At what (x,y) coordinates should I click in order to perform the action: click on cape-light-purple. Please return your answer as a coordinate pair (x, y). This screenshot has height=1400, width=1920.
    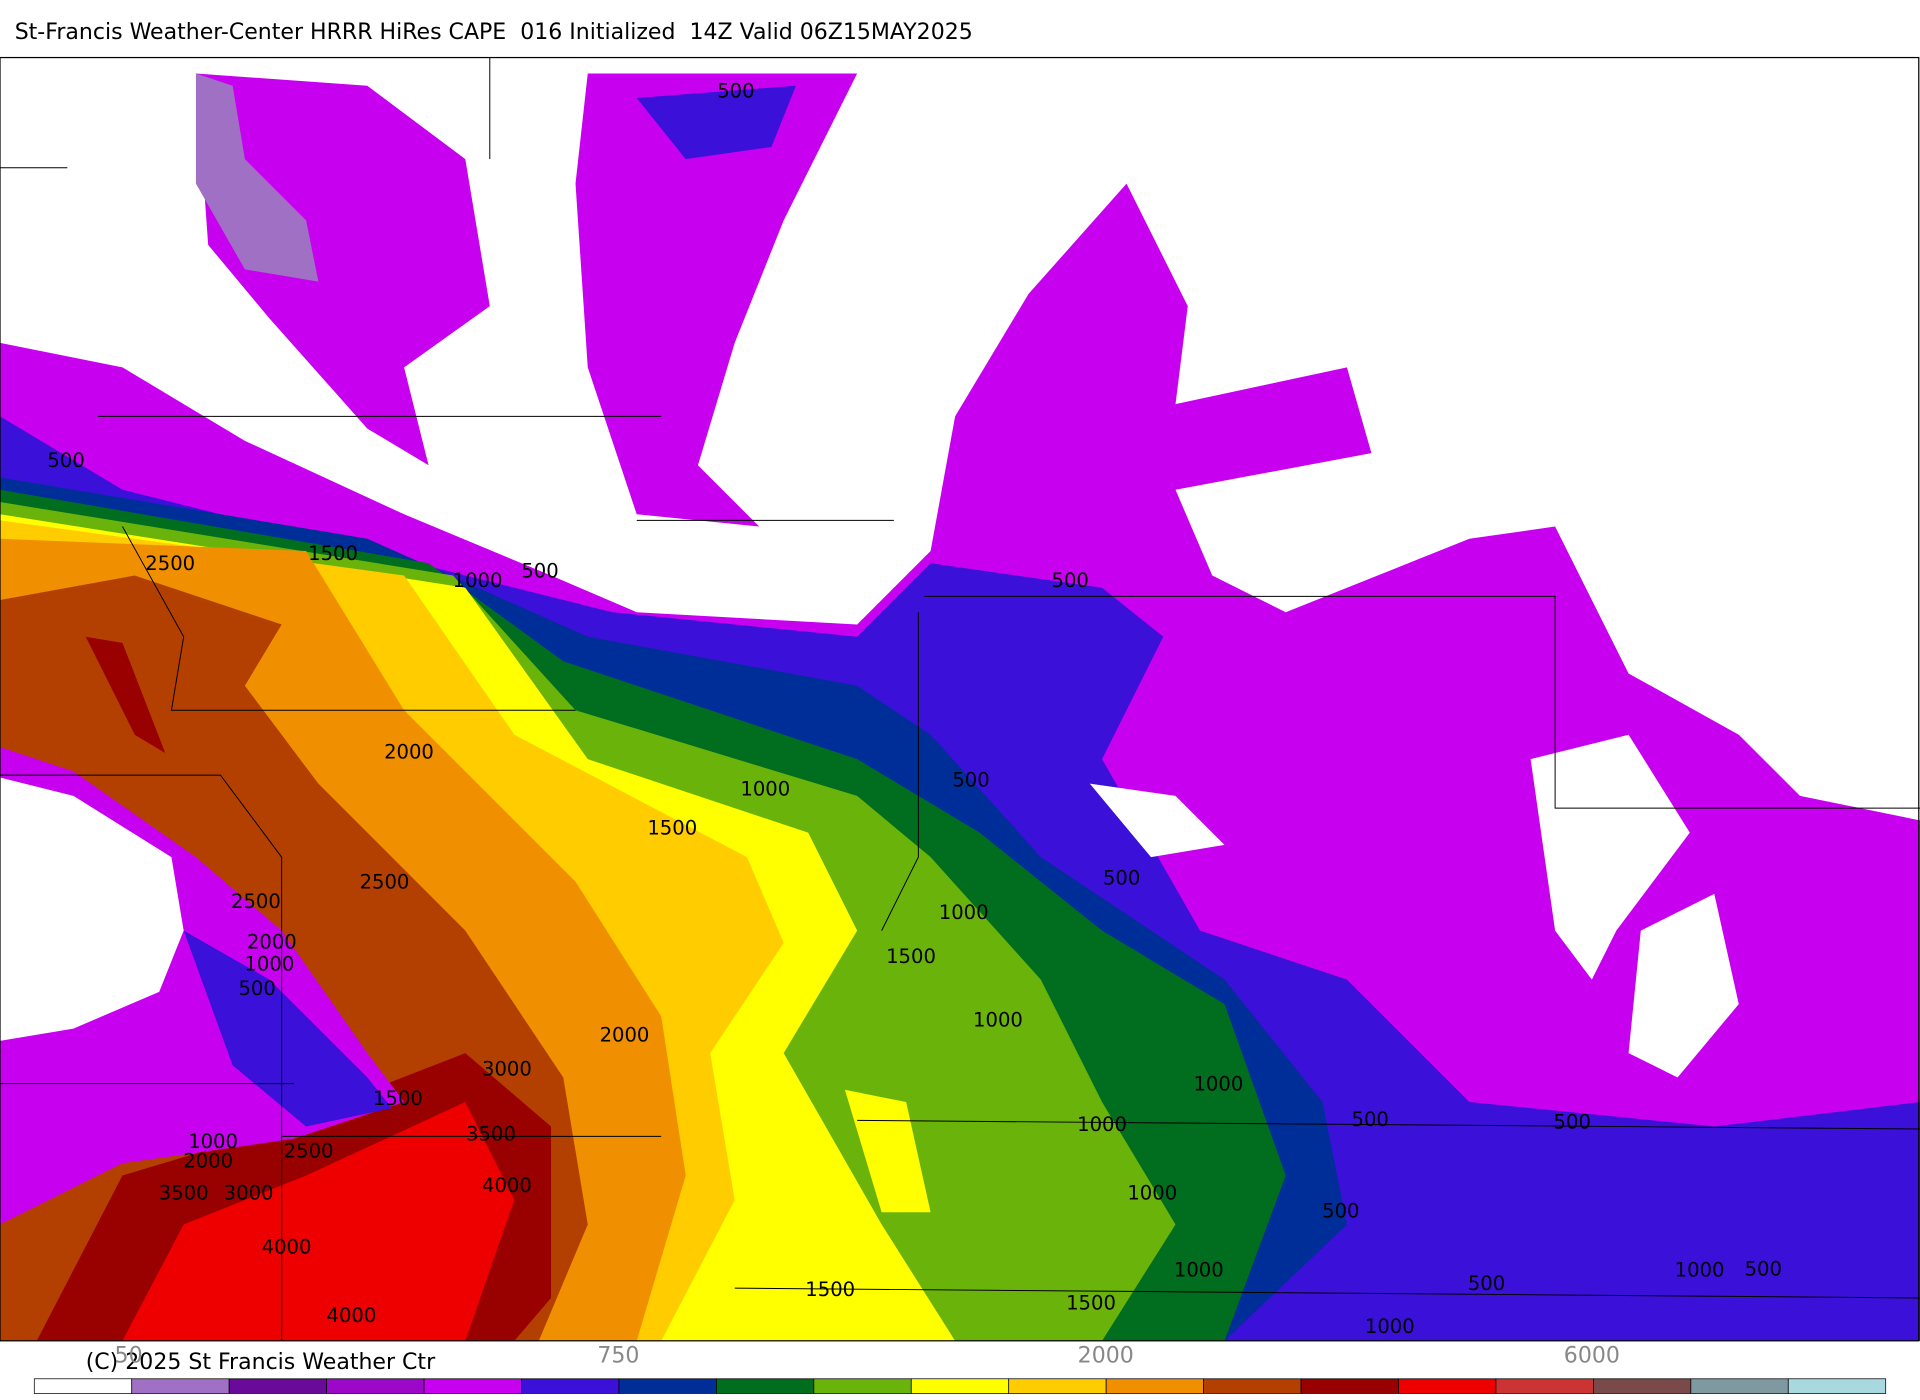
    Looking at the image, I should click on (257, 177).